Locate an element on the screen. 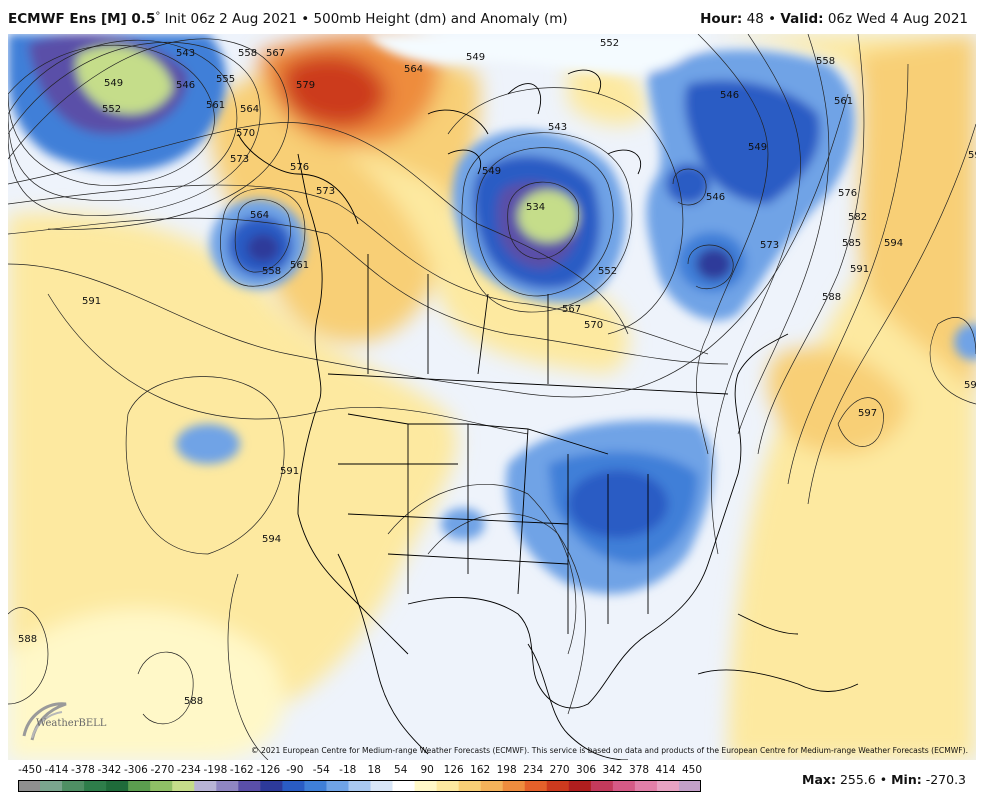 Image resolution: width=984 pixels, height=808 pixels. colorbar-tick-label: -342 is located at coordinates (109, 770).